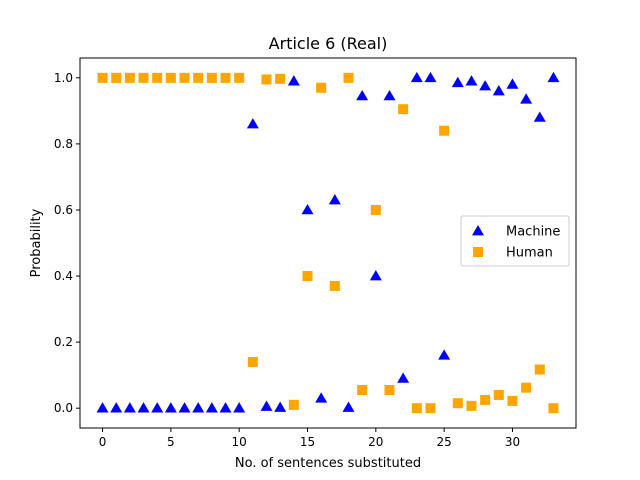 This screenshot has height=480, width=640. Describe the element at coordinates (103, 442) in the screenshot. I see `x-tick-label: 0` at that location.